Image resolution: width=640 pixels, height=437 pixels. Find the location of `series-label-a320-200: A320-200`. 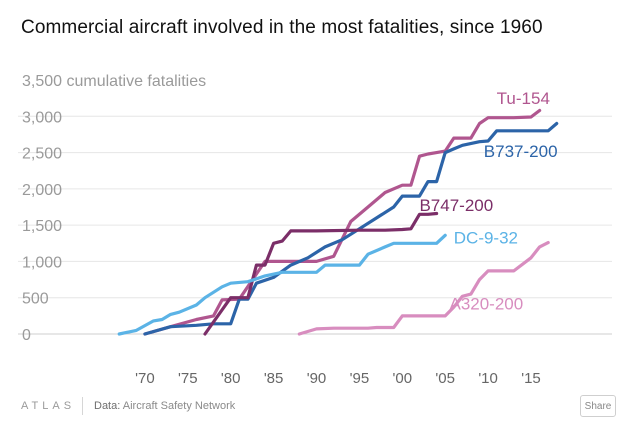

series-label-a320-200: A320-200 is located at coordinates (486, 304).